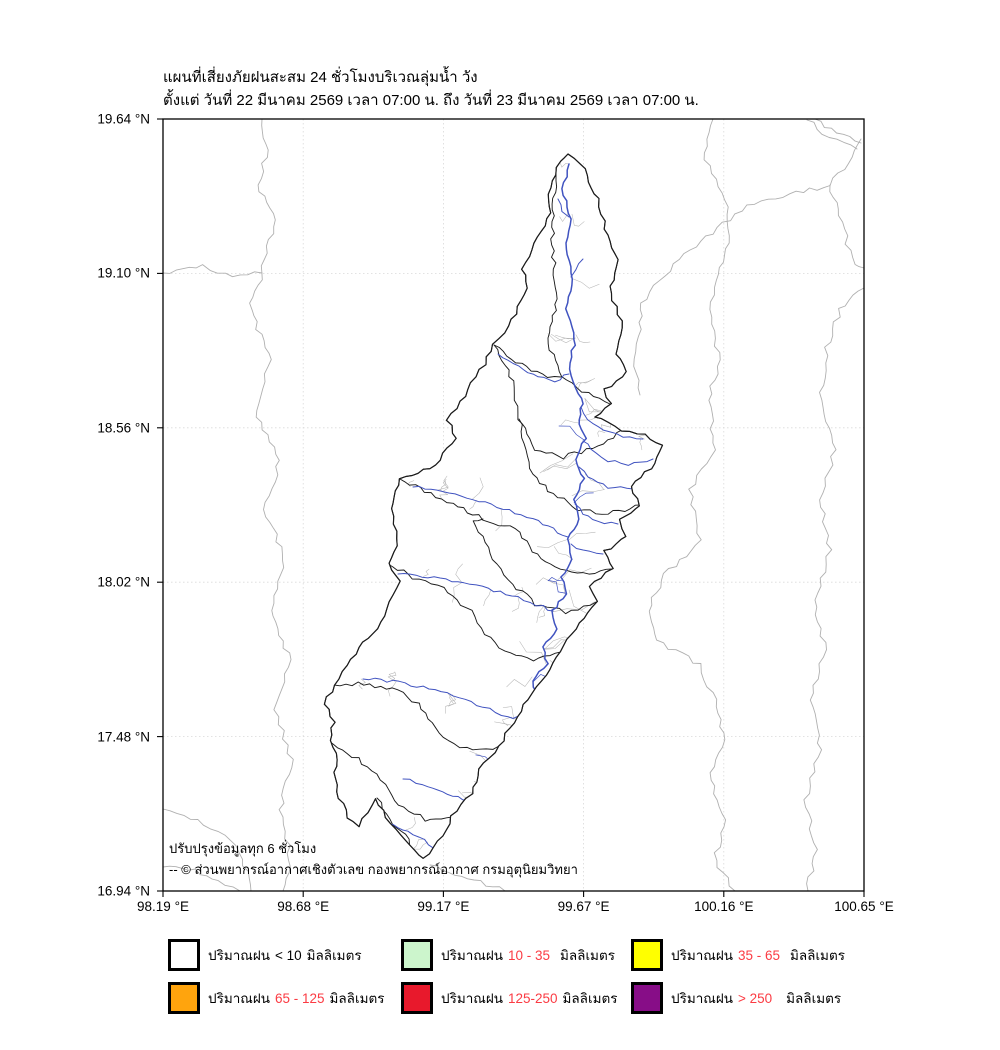 This screenshot has width=1000, height=1050. Describe the element at coordinates (443, 906) in the screenshot. I see `x-tick-label: 99.17 °E` at that location.